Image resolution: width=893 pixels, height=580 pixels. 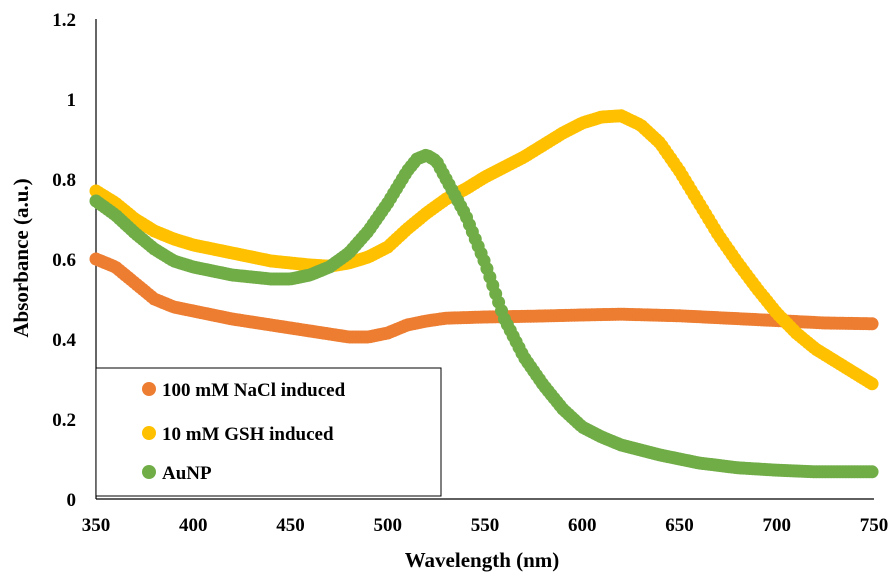 I want to click on x-tick-label: 750, so click(x=874, y=525).